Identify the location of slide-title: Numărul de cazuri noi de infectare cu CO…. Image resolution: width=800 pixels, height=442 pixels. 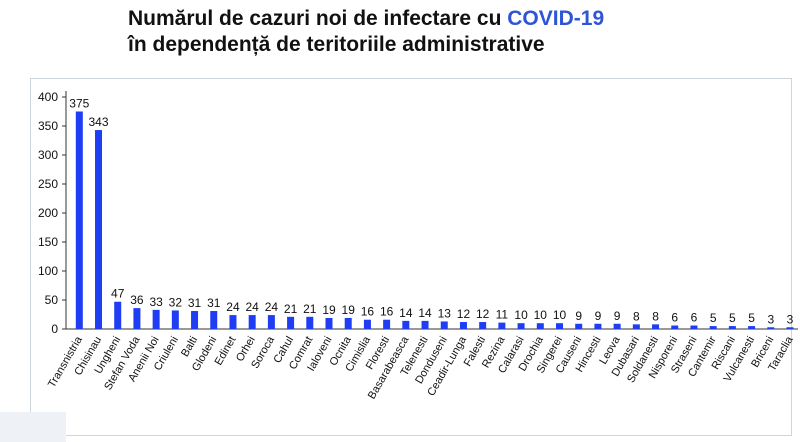
(458, 32).